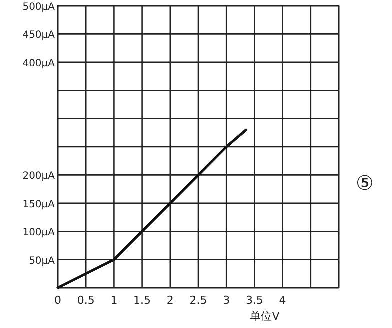  What do you see at coordinates (114, 300) in the screenshot?
I see `x-tick-label: 1` at bounding box center [114, 300].